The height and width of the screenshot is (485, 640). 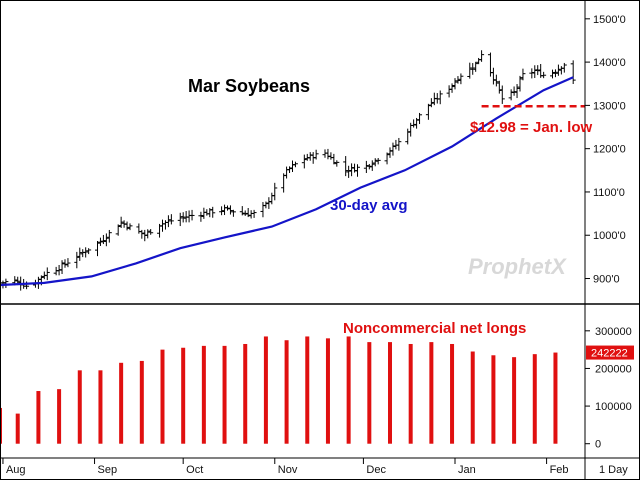 What do you see at coordinates (376, 470) in the screenshot?
I see `x-tick-label: Dec` at bounding box center [376, 470].